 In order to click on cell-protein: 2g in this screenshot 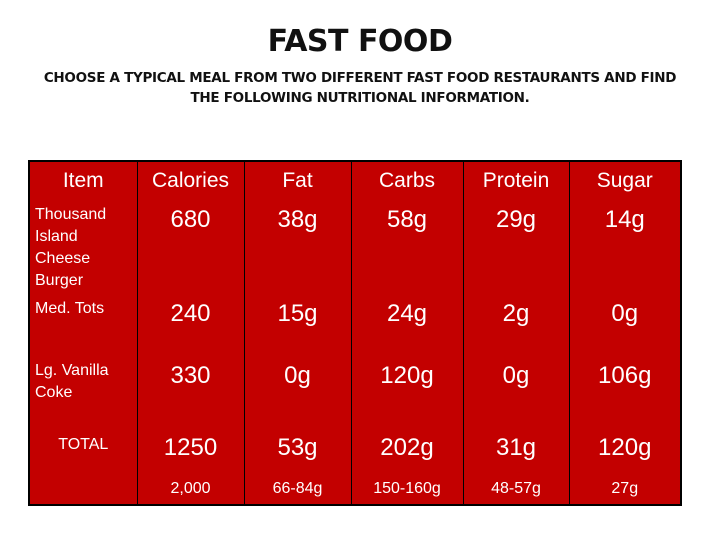, I will do `click(516, 325)`.